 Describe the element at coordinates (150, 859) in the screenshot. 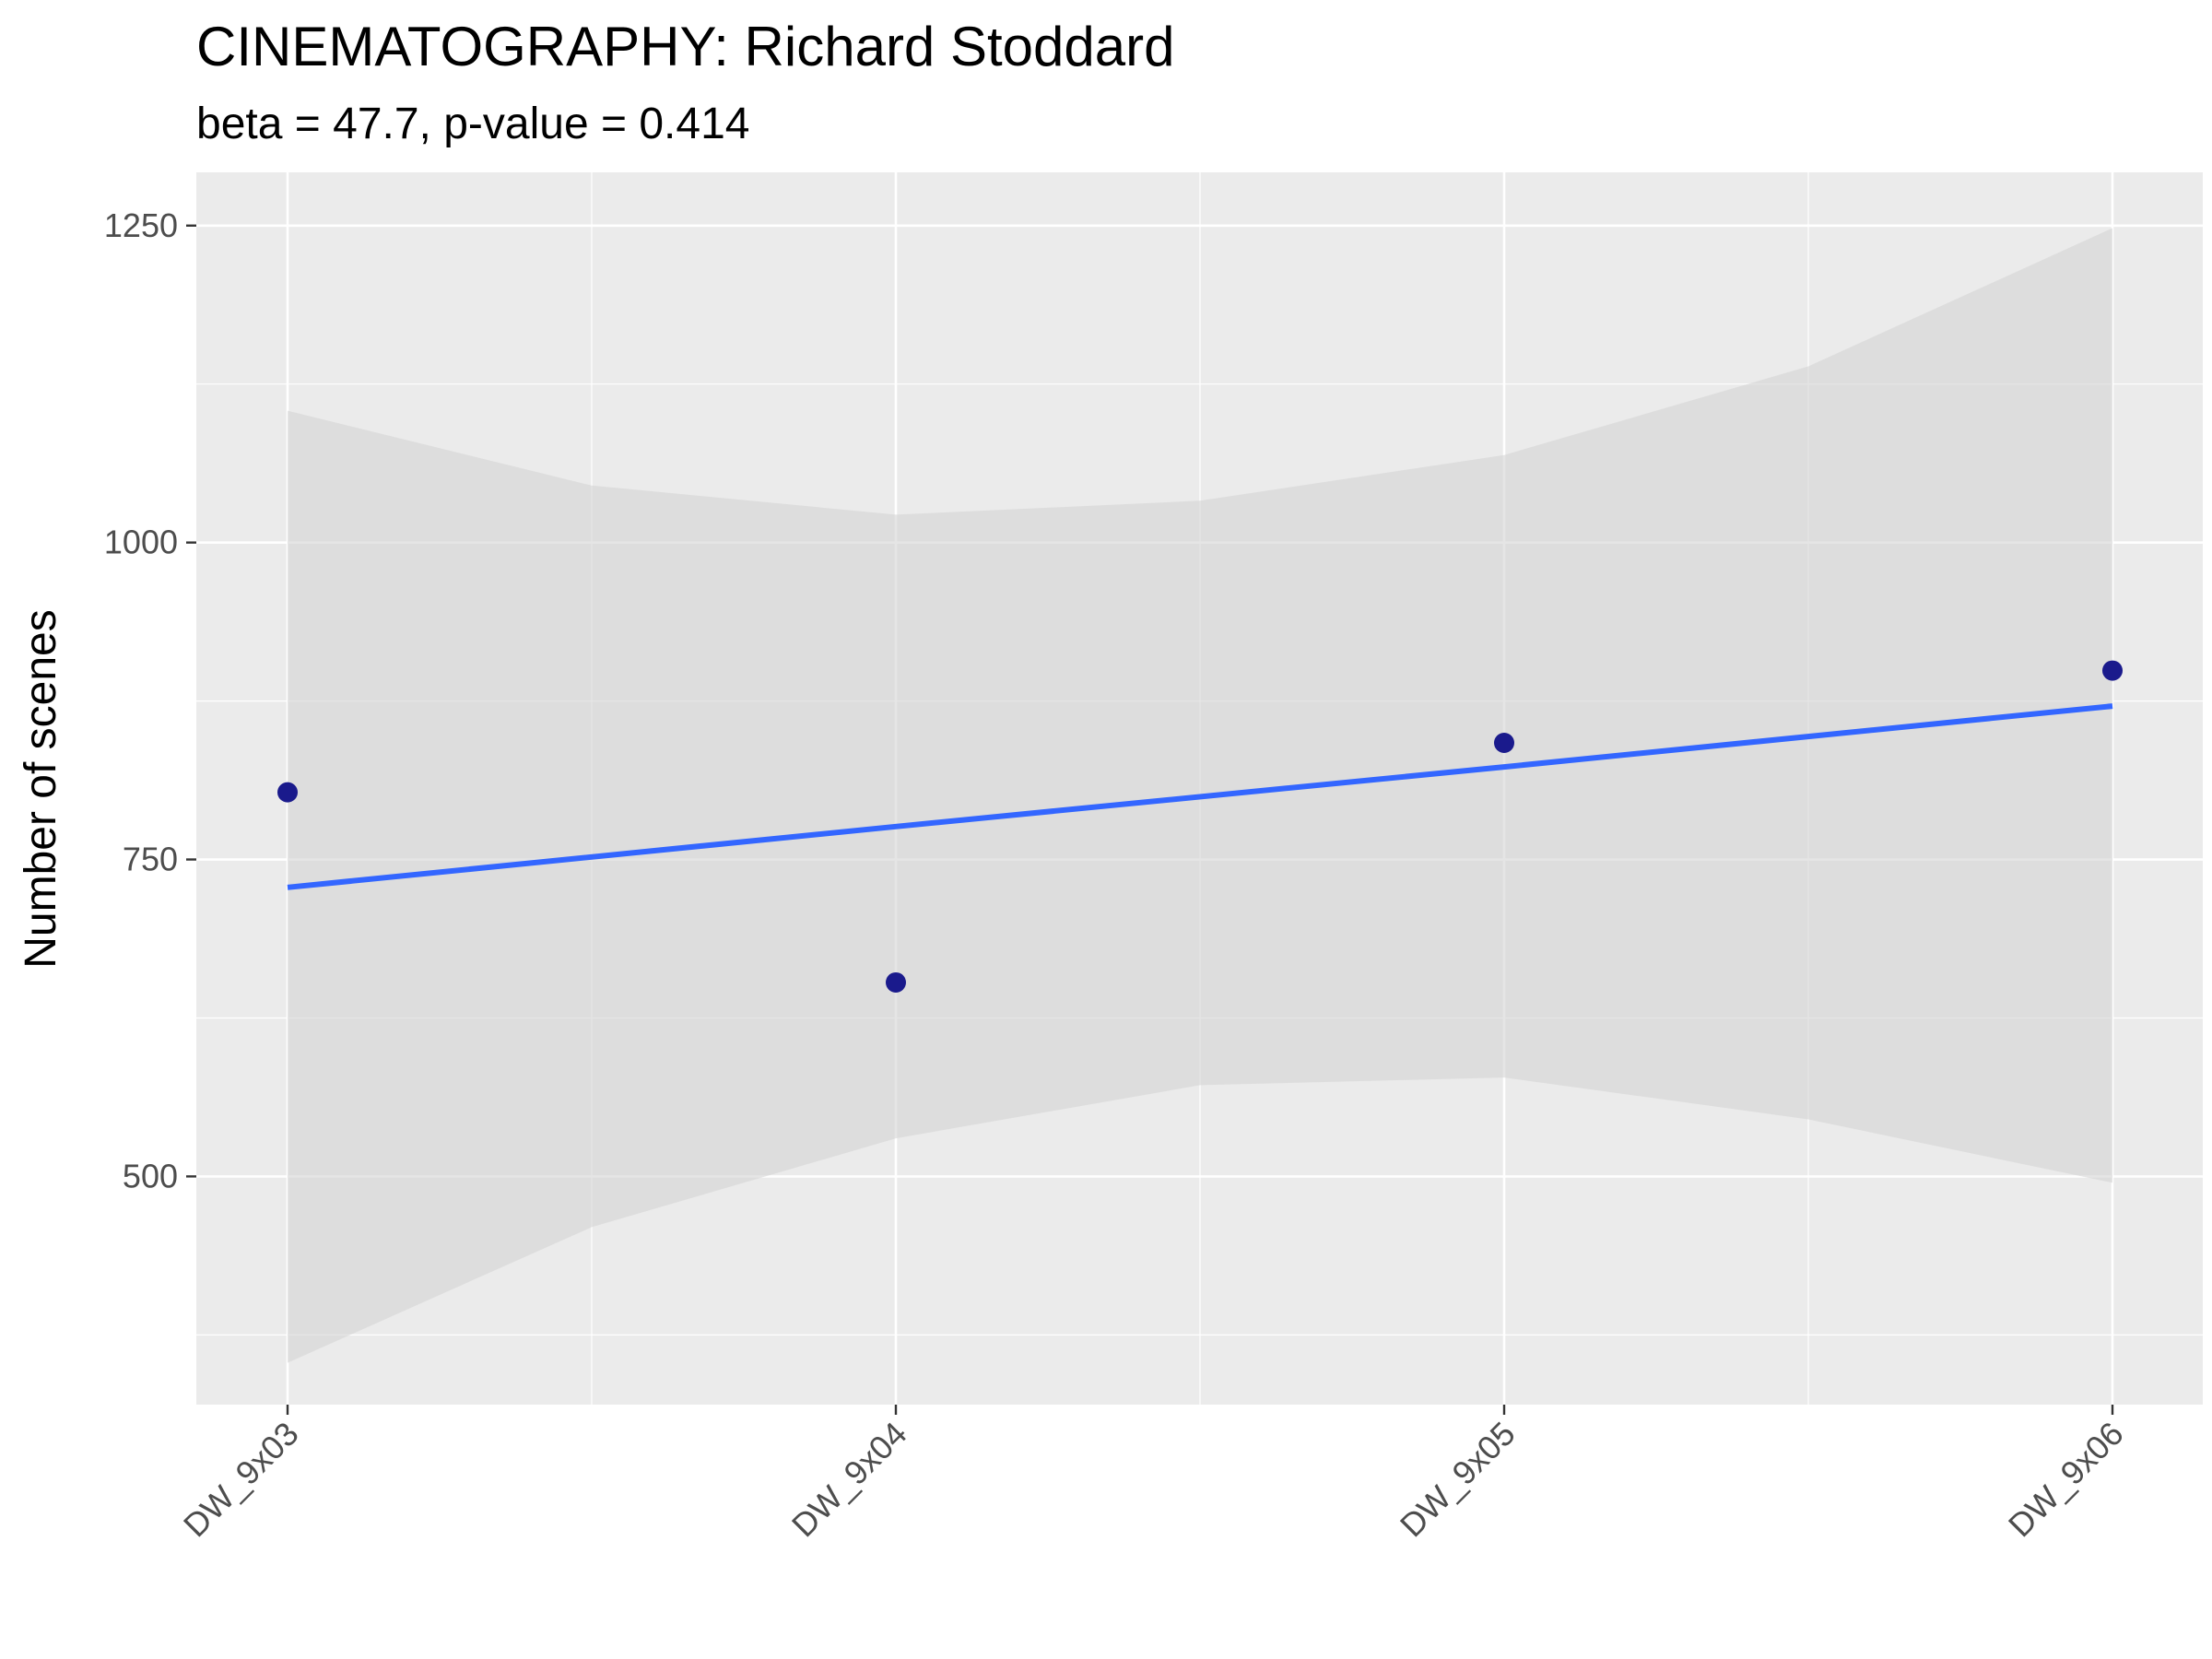

I see `y-tick-label: 750` at that location.